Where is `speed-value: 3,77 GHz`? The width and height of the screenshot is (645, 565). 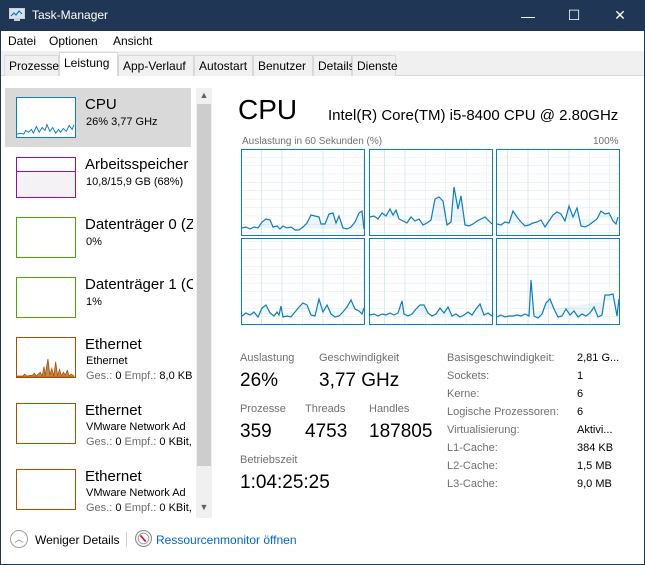 speed-value: 3,77 GHz is located at coordinates (359, 380).